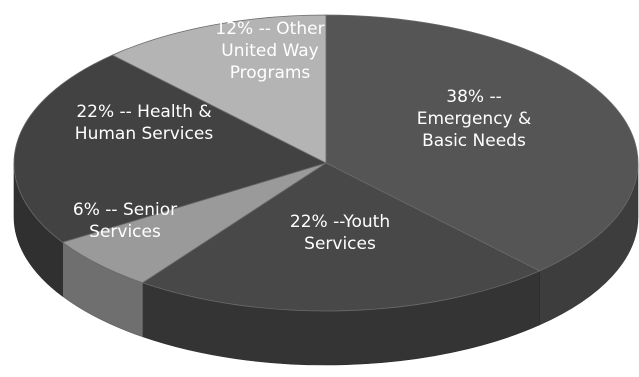 This screenshot has width=639, height=377. Describe the element at coordinates (340, 233) in the screenshot. I see `slice-label-youth-services: 22% --Youth Services` at that location.